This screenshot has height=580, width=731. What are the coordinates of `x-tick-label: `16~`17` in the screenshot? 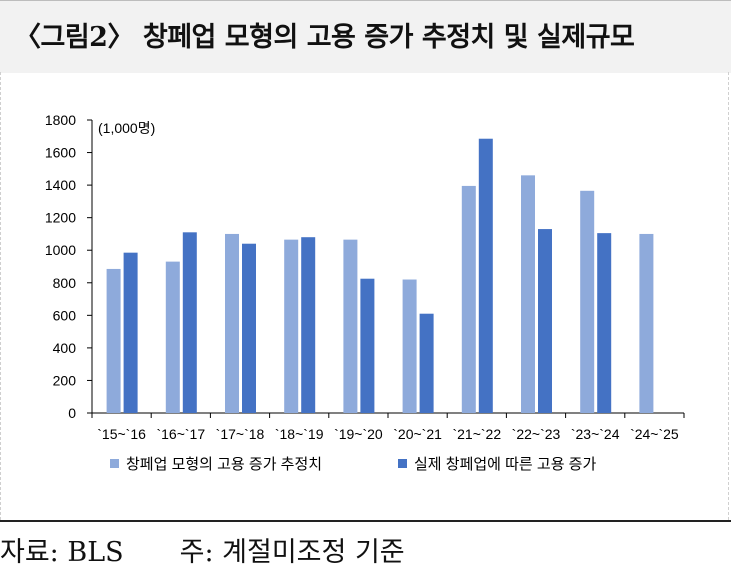 It's located at (180, 434).